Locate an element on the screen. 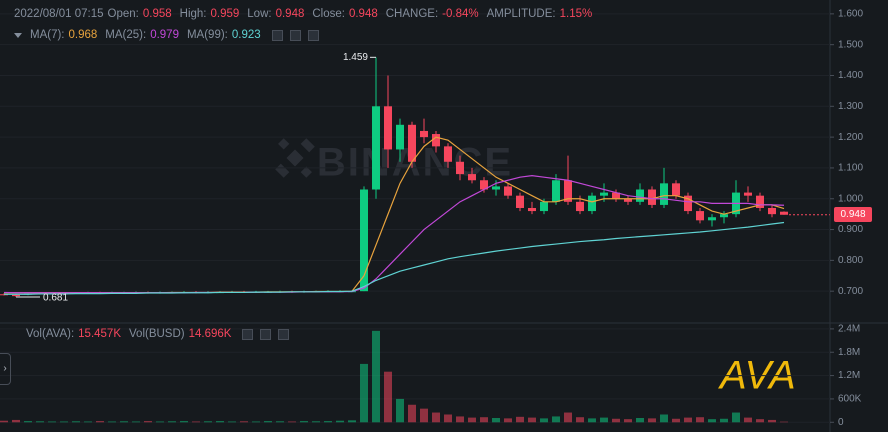  y-tick-label: 0.700 is located at coordinates (850, 291).